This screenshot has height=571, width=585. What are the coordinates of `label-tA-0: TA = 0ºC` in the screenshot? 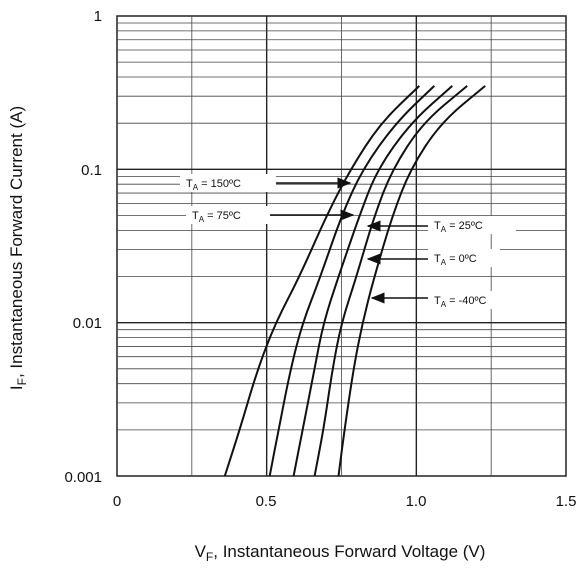 It's located at (464, 258).